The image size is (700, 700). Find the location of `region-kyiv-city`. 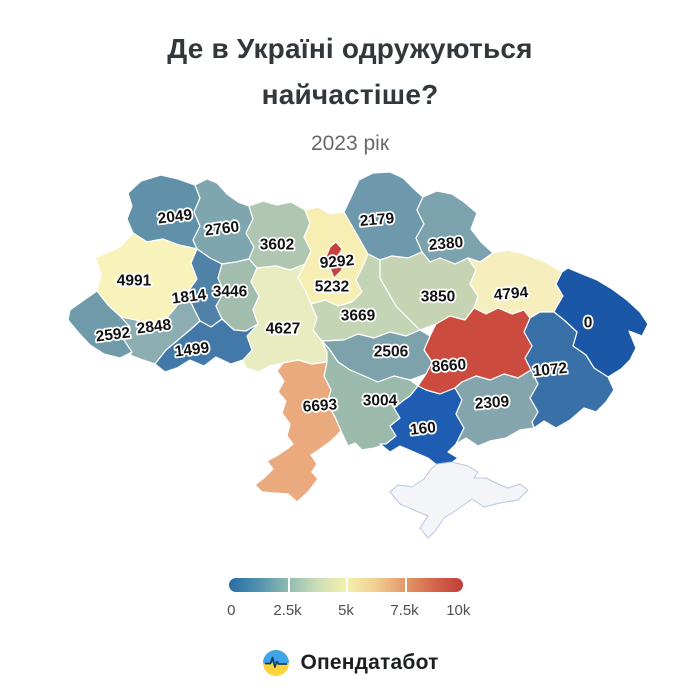

region-kyiv-city is located at coordinates (335, 260).